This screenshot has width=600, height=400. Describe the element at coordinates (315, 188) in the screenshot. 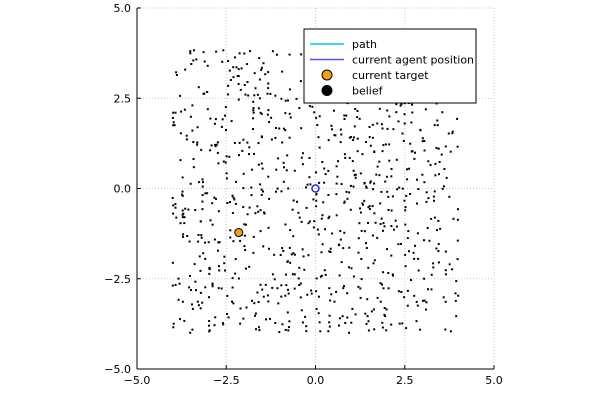

I see `current-agent-position-marker` at that location.